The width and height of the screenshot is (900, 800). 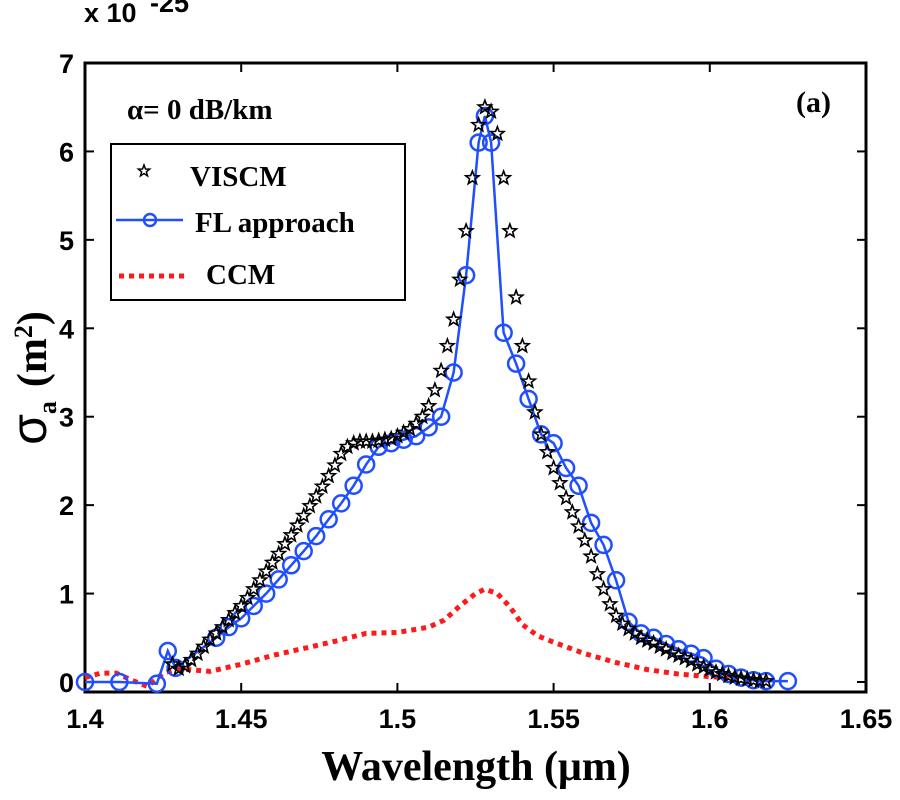 What do you see at coordinates (66, 418) in the screenshot?
I see `y-tick-label: 3` at bounding box center [66, 418].